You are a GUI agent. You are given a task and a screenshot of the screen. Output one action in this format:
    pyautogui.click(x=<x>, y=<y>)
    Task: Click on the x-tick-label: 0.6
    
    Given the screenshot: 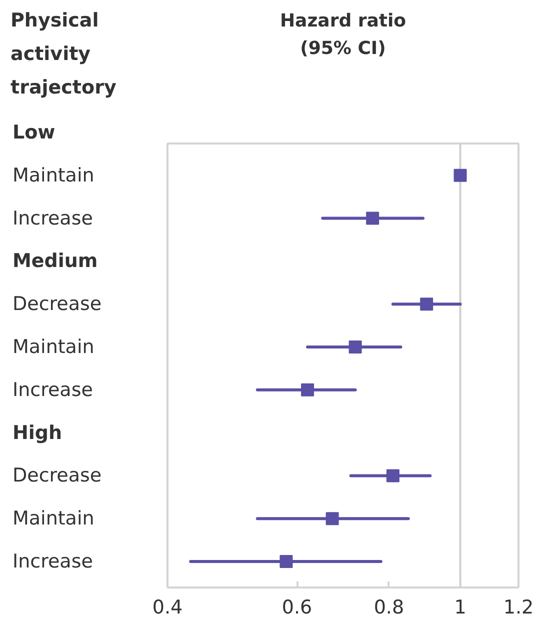 What is the action you would take?
    pyautogui.click(x=297, y=607)
    